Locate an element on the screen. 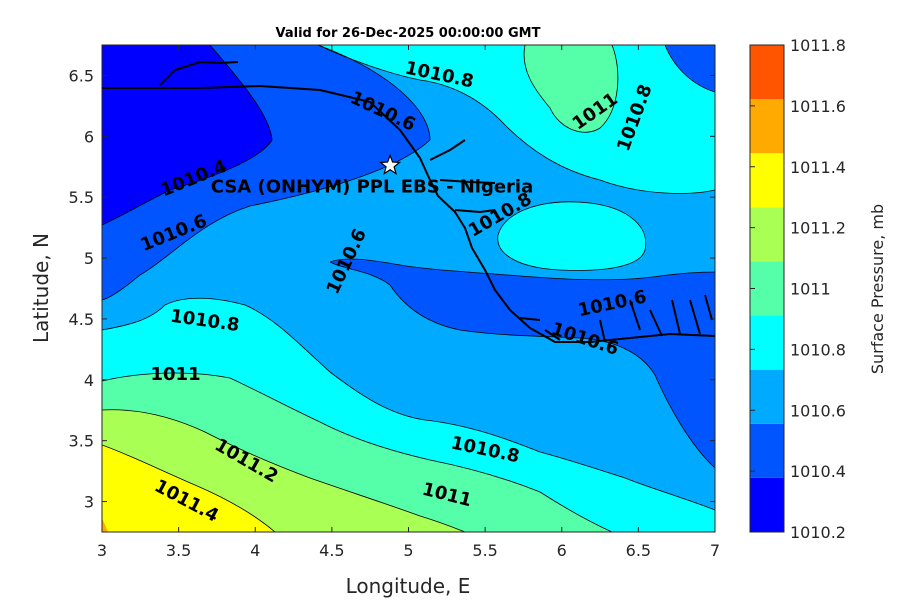  band-1010-8-east is located at coordinates (571, 236).